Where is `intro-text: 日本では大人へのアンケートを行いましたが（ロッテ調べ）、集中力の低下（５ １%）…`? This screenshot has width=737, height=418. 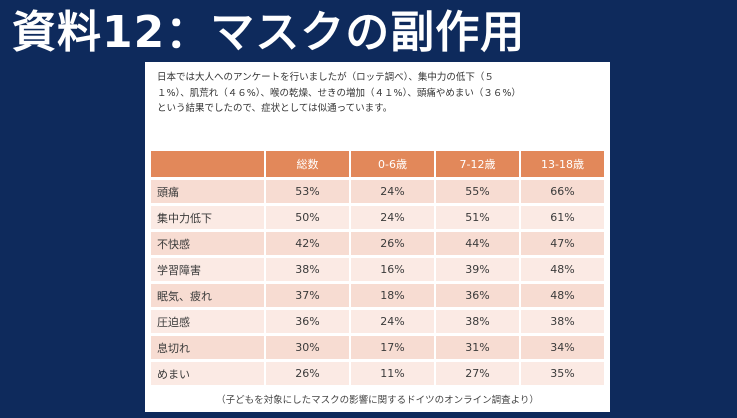
intro-text: 日本では大人へのアンケートを行いましたが（ロッテ調べ）、集中力の低下（５ １%）… is located at coordinates (381, 93).